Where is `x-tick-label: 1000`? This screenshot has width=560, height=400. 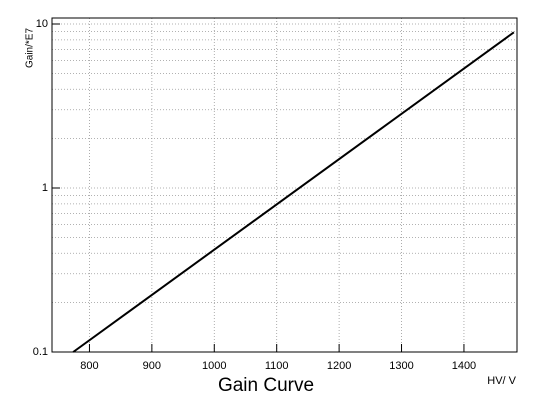
x-tick-label: 1000 is located at coordinates (214, 366).